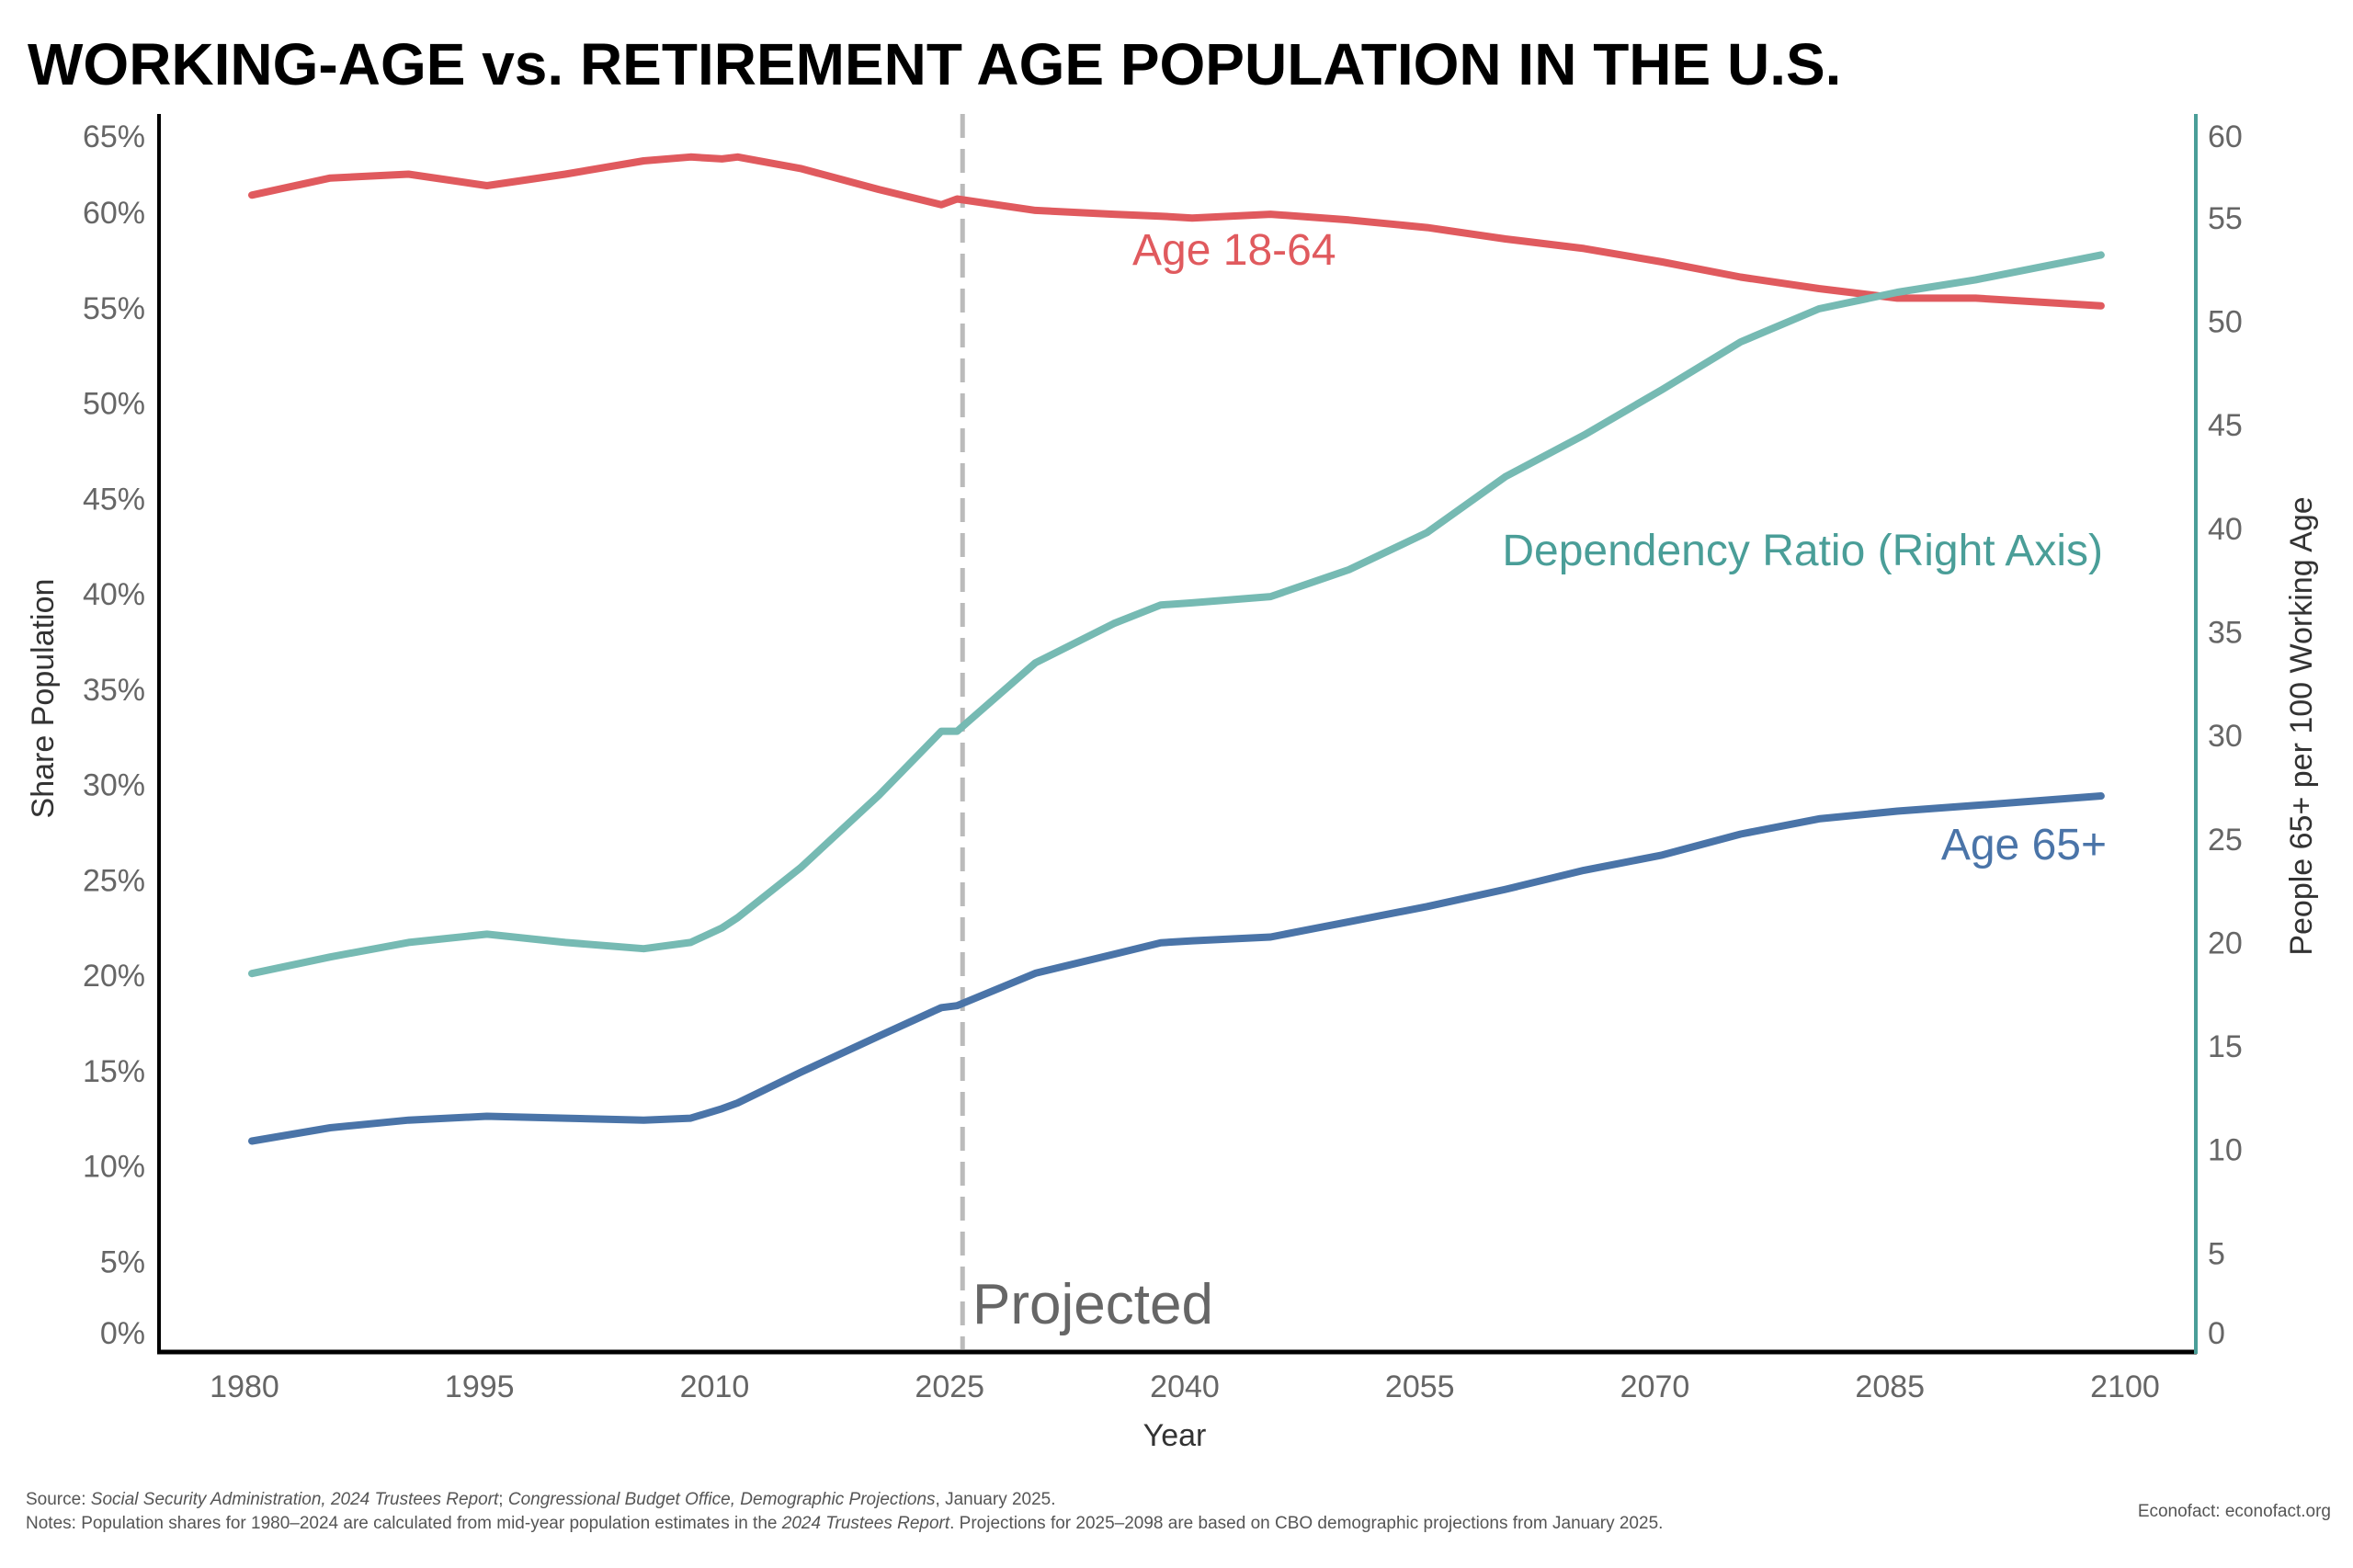 This screenshot has height=1568, width=2353. I want to click on y-tick-label: 0%, so click(123, 1333).